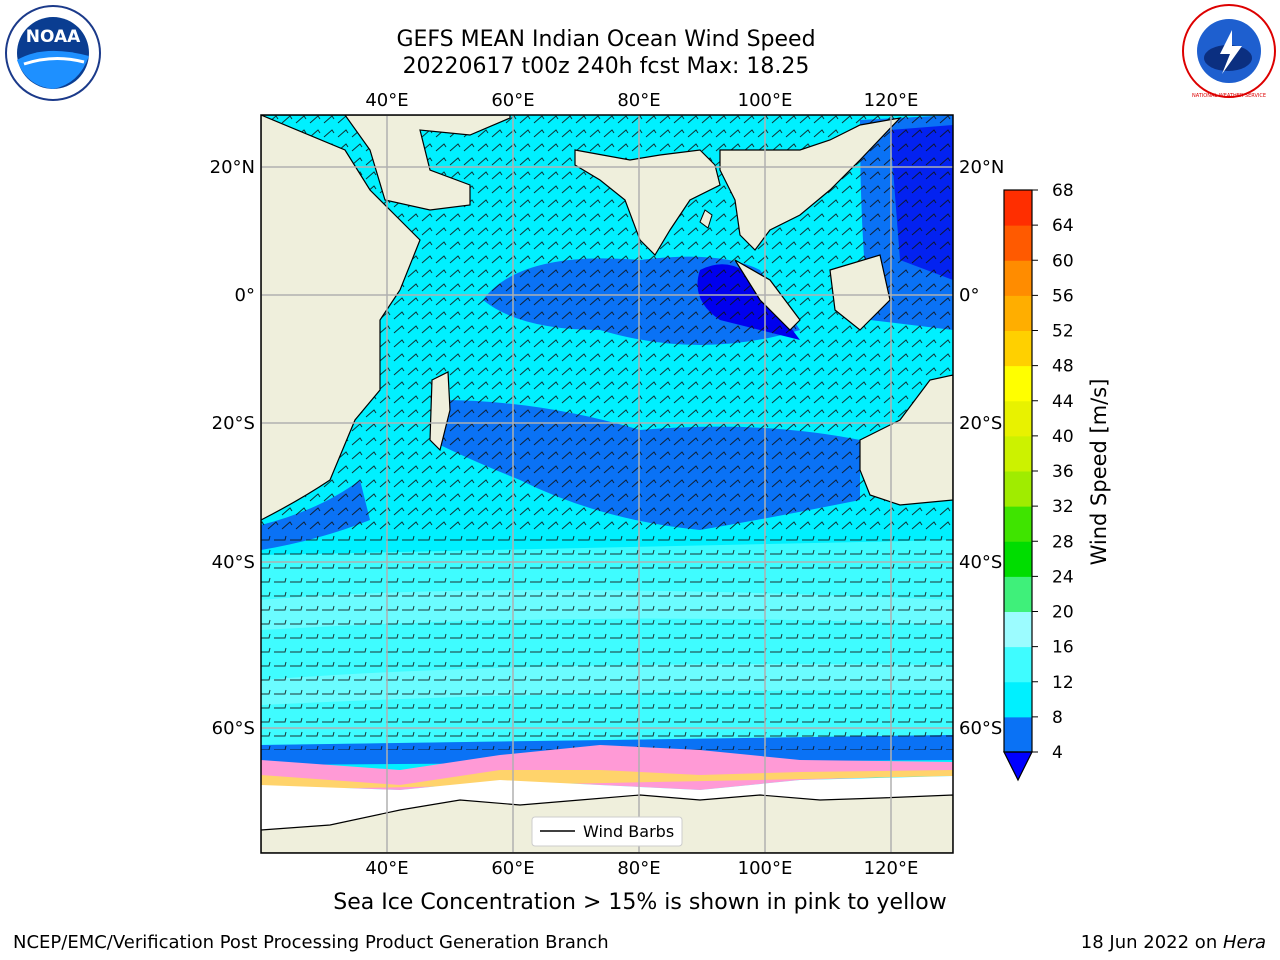  What do you see at coordinates (1063, 542) in the screenshot?
I see `colorbar-tick-label: 28` at bounding box center [1063, 542].